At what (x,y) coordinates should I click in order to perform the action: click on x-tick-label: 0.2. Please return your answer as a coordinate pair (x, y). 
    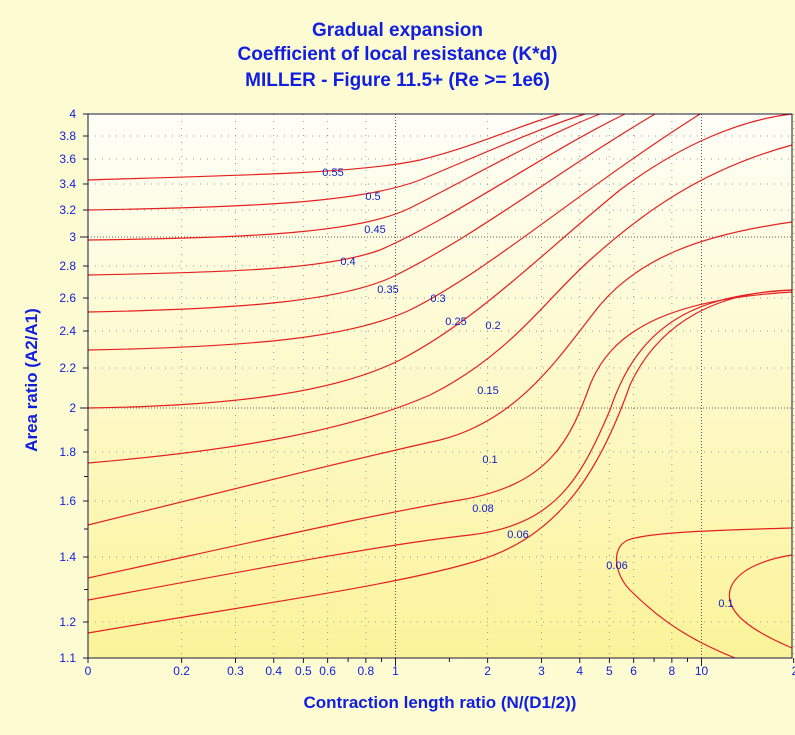
    Looking at the image, I should click on (181, 671).